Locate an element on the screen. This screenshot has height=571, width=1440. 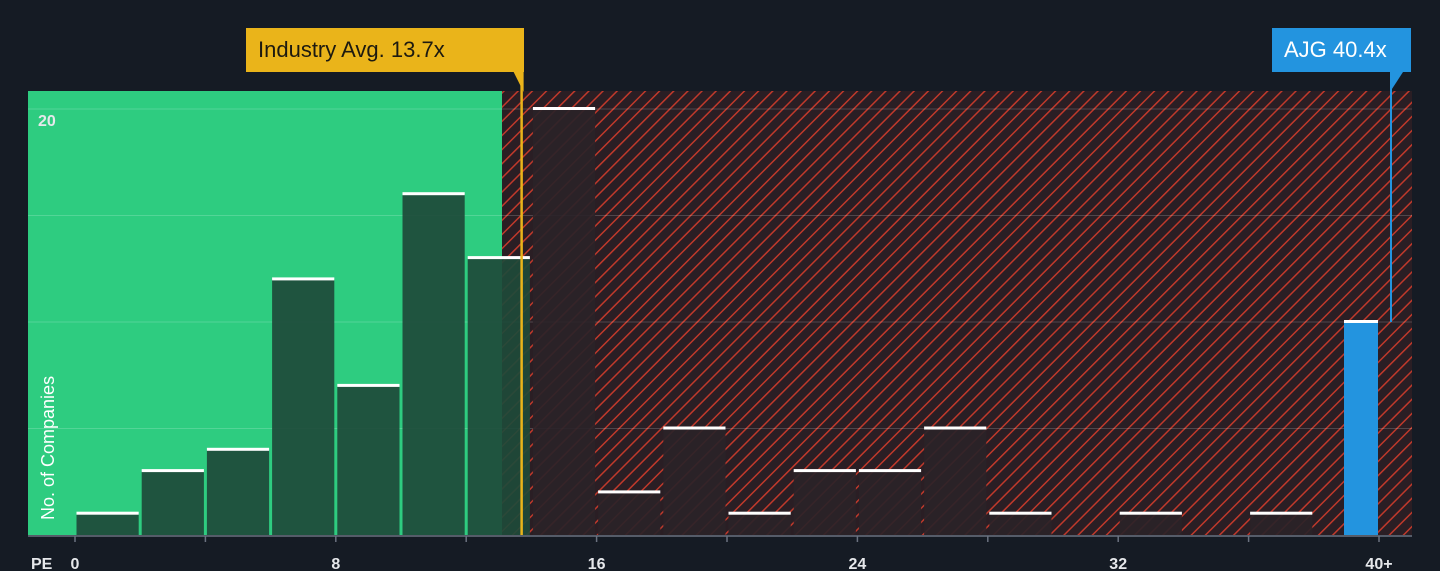
x-tick-label: 24 is located at coordinates (858, 563).